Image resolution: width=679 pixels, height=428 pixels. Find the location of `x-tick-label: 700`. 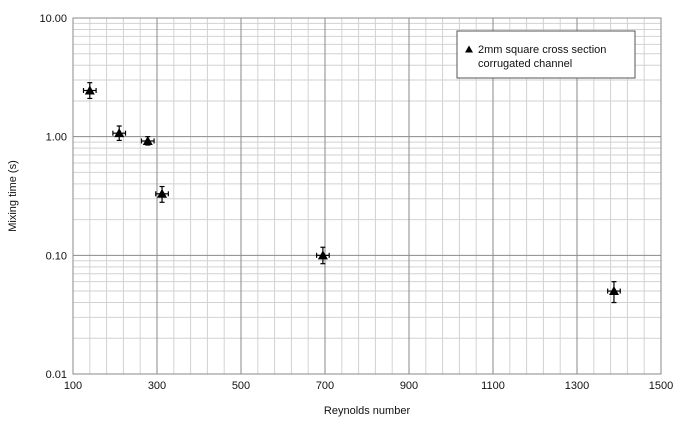

x-tick-label: 700 is located at coordinates (325, 386).